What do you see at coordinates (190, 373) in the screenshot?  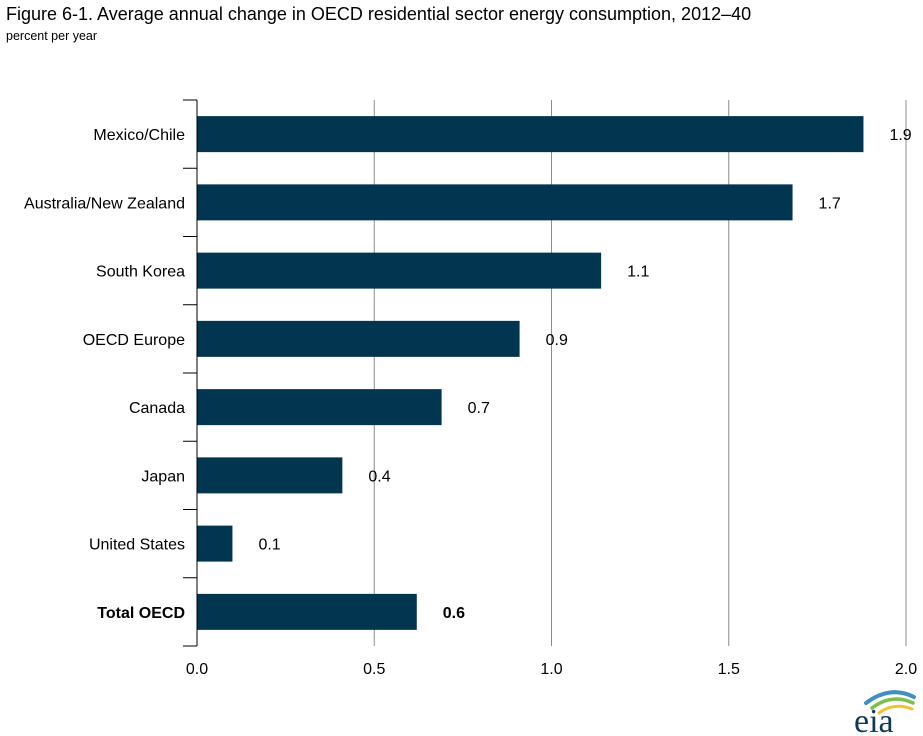 I see `y-axis` at bounding box center [190, 373].